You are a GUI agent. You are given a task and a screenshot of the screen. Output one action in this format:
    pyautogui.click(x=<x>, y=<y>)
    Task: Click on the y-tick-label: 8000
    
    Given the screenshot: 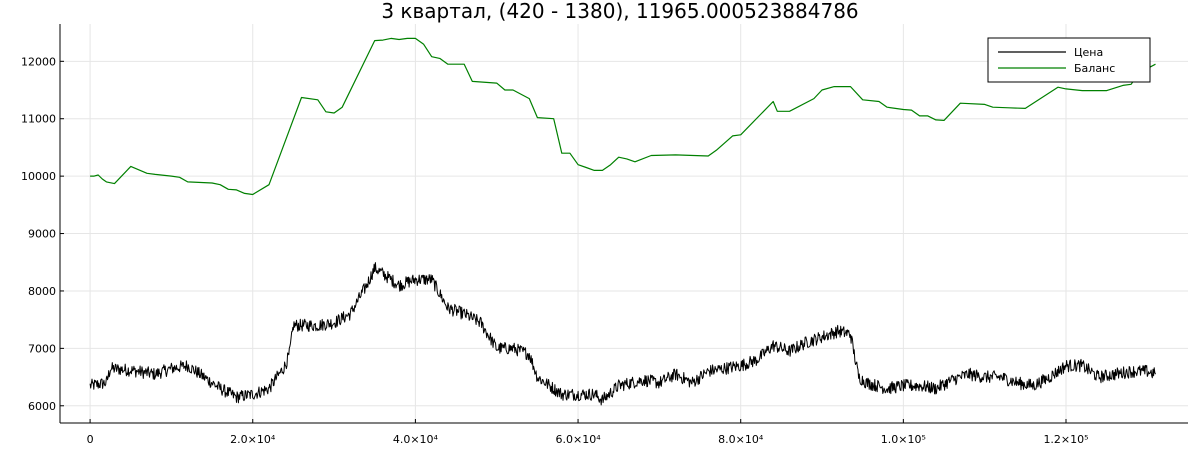 What is the action you would take?
    pyautogui.click(x=42, y=291)
    